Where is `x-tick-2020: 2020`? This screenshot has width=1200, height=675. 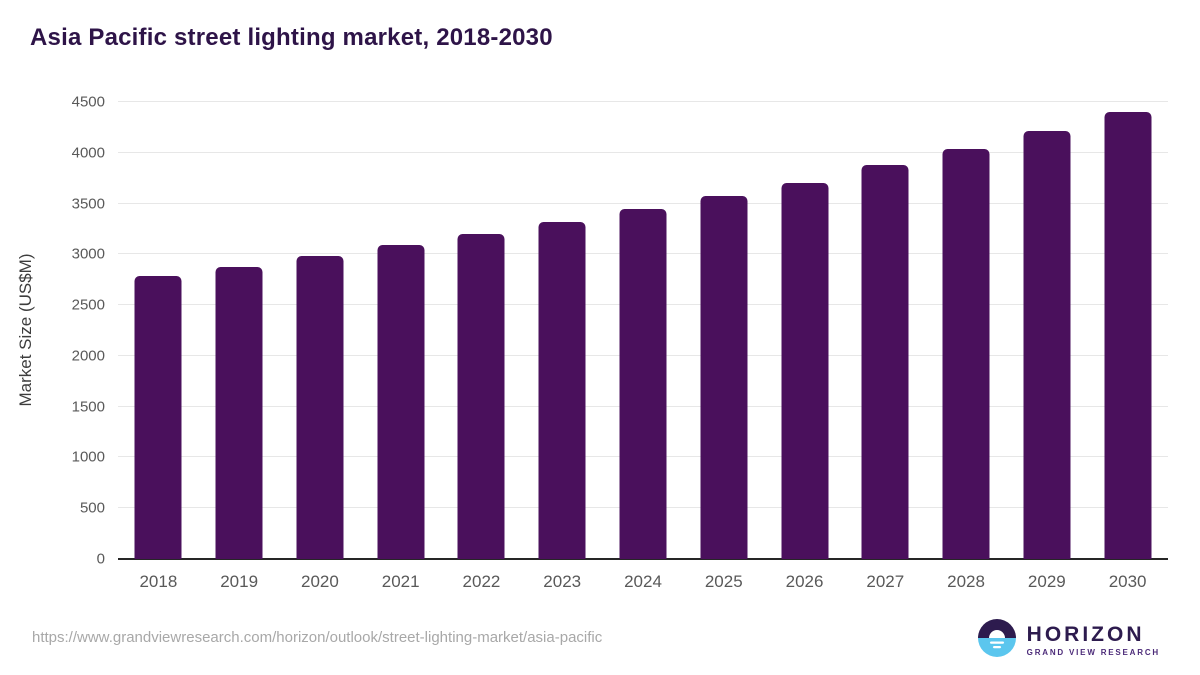
x-tick-2020: 2020 is located at coordinates (320, 581).